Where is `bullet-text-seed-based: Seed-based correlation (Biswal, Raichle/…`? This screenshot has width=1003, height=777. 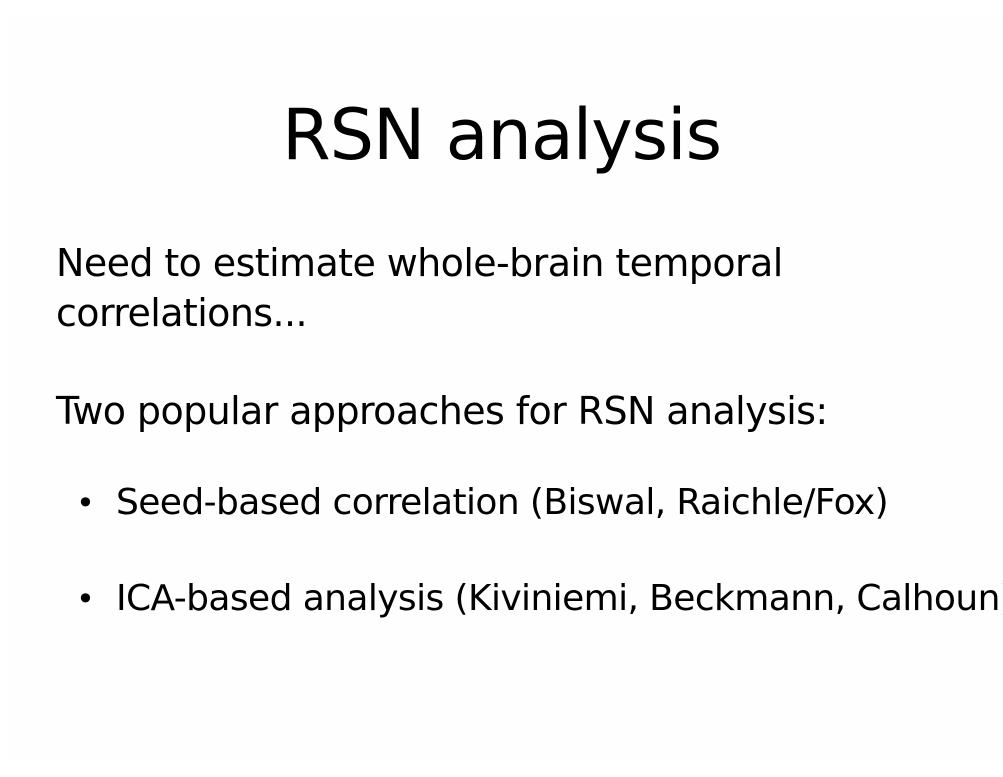
bullet-text-seed-based: Seed-based correlation (Biswal, Raichle/… is located at coordinates (502, 502).